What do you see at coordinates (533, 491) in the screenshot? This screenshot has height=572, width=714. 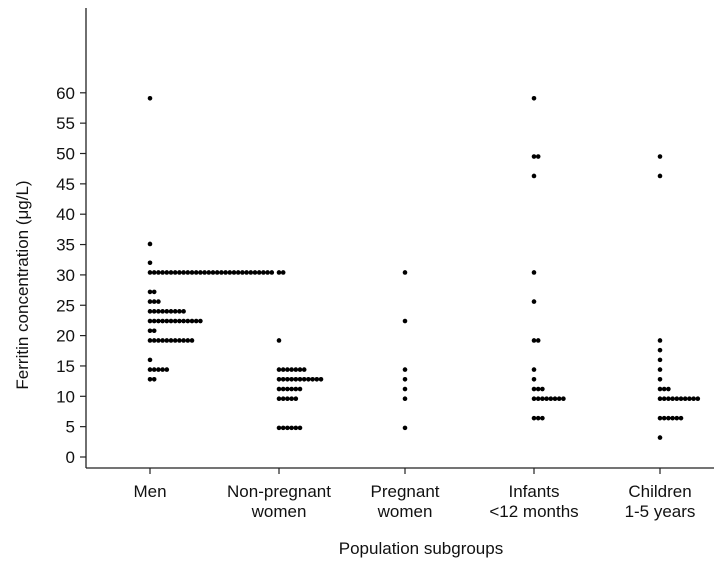 I see `x-tick-label: Infants` at bounding box center [533, 491].